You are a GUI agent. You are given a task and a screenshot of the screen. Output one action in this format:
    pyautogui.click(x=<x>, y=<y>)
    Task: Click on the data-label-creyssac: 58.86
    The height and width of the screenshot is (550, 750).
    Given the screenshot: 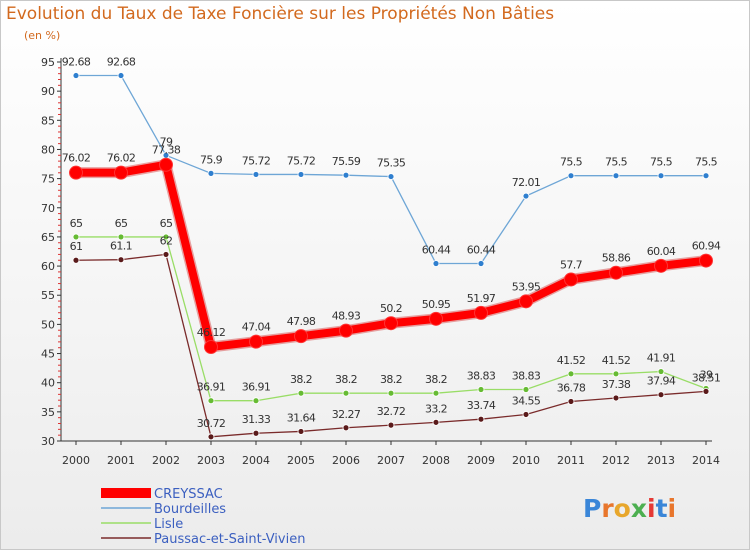 What is the action you would take?
    pyautogui.click(x=616, y=258)
    